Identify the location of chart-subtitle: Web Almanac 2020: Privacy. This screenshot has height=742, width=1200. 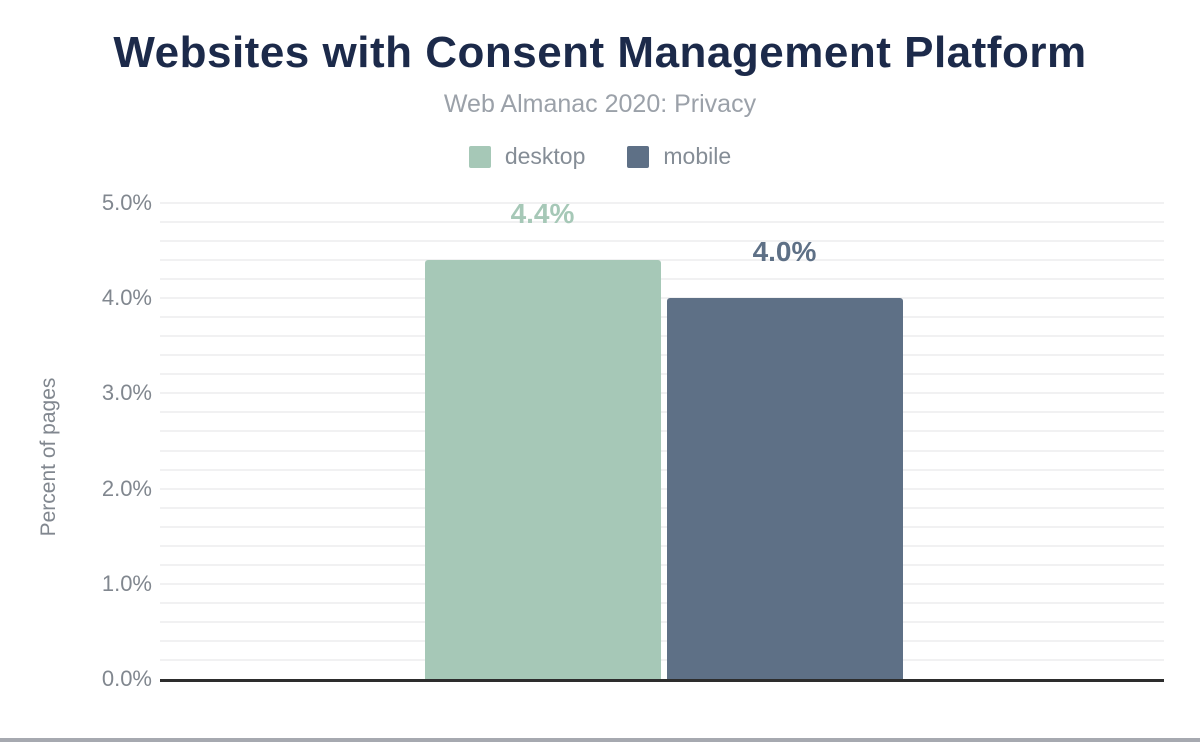
(600, 104).